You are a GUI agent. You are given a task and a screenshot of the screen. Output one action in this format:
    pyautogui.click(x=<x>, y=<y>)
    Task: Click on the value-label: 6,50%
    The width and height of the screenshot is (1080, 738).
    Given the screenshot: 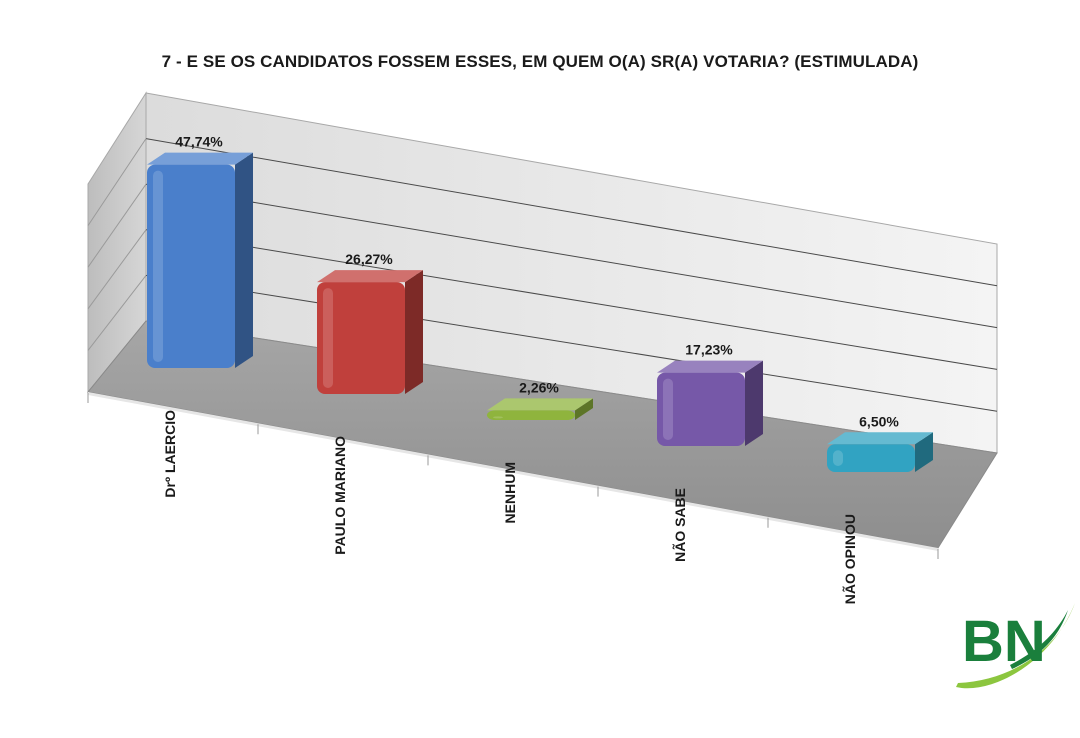 What is the action you would take?
    pyautogui.click(x=879, y=421)
    